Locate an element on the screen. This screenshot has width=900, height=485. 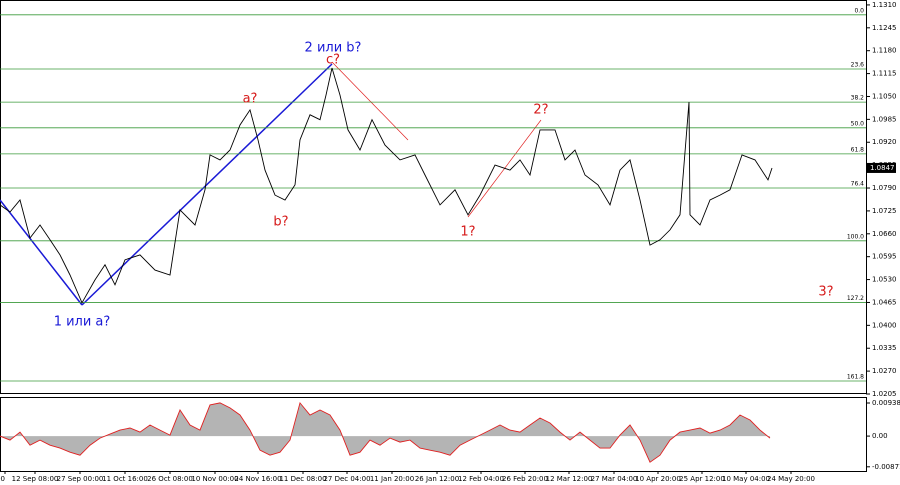
fib-label: 76.4 is located at coordinates (858, 184).